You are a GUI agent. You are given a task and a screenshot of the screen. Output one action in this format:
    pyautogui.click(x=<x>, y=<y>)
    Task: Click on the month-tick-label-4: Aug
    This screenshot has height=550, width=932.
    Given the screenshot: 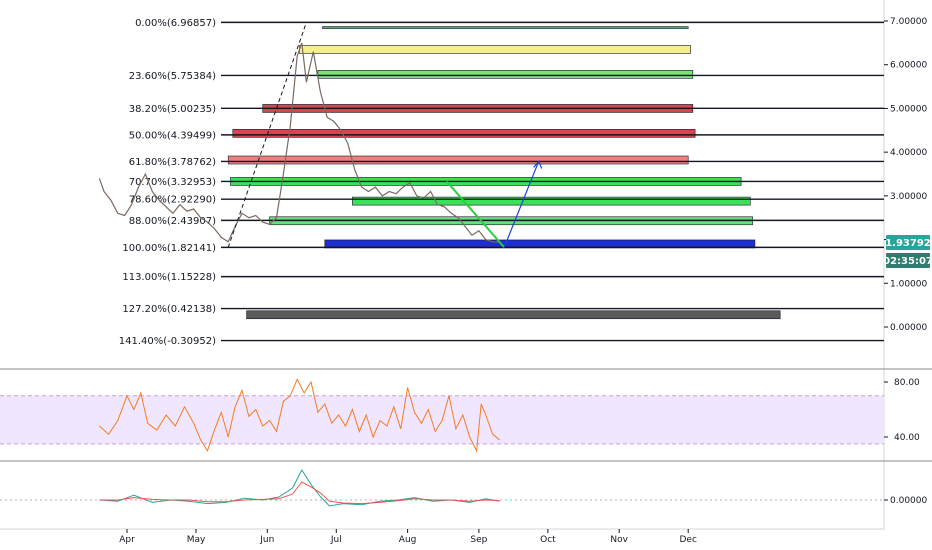 What is the action you would take?
    pyautogui.click(x=408, y=540)
    